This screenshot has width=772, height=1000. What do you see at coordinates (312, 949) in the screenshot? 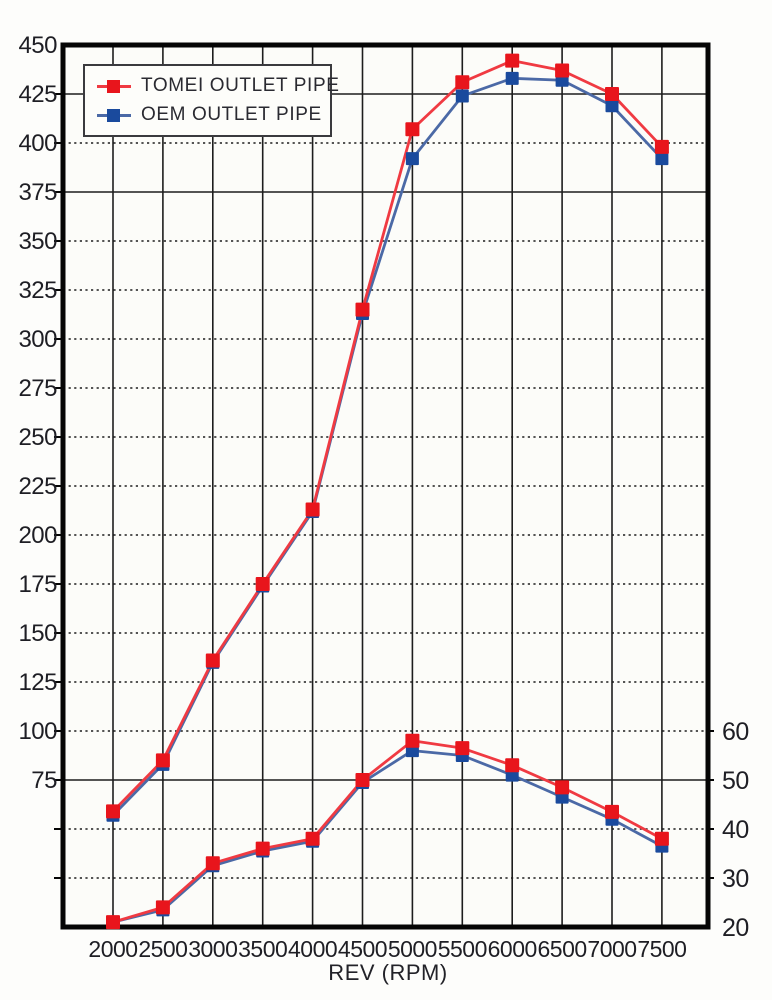
I see `x-tick-label: 4000` at bounding box center [312, 949].